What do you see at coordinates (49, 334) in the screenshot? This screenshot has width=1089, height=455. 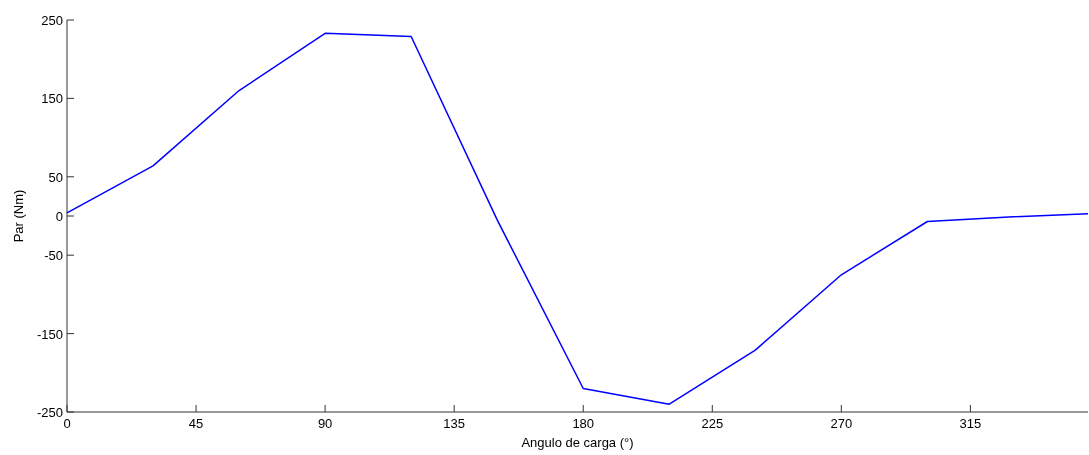 I see `y-tick-label: -150` at bounding box center [49, 334].